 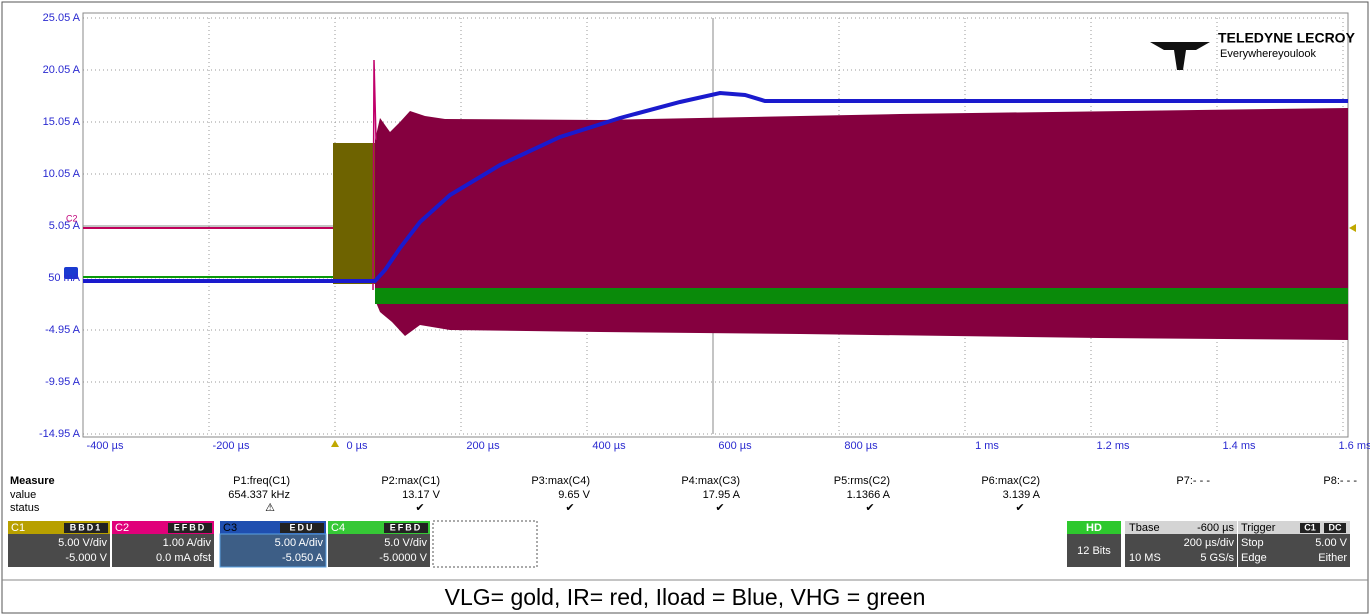 I want to click on x-label: 1.2 ms, so click(x=1113, y=446).